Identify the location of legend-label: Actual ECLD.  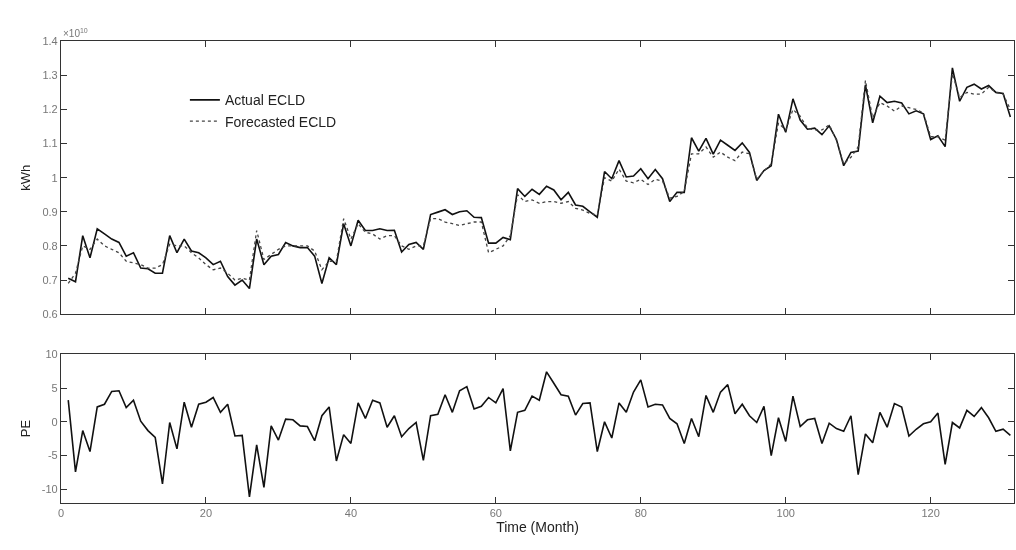
(265, 100).